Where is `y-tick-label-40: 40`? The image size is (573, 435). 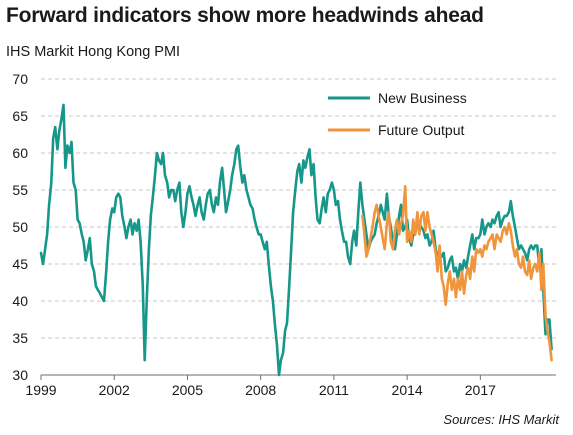
y-tick-label-40: 40 is located at coordinates (20, 301).